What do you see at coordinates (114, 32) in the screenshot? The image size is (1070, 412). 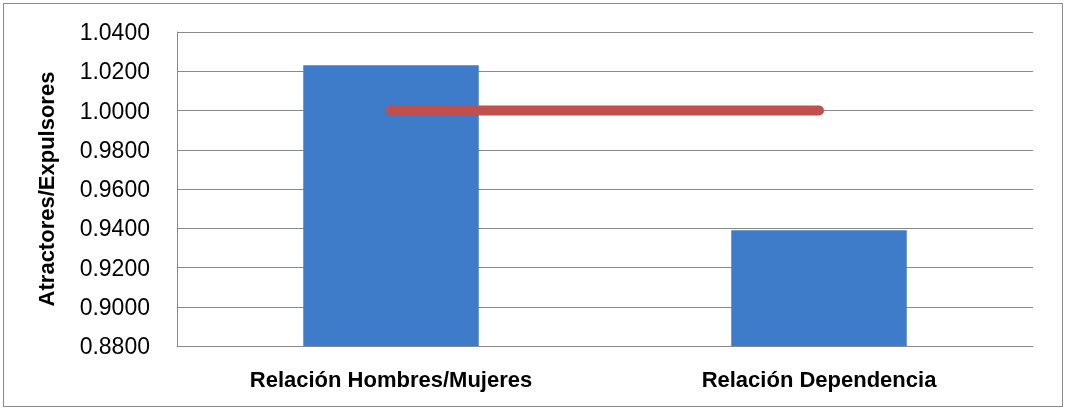 I see `y-tick-label: 1.0400` at bounding box center [114, 32].